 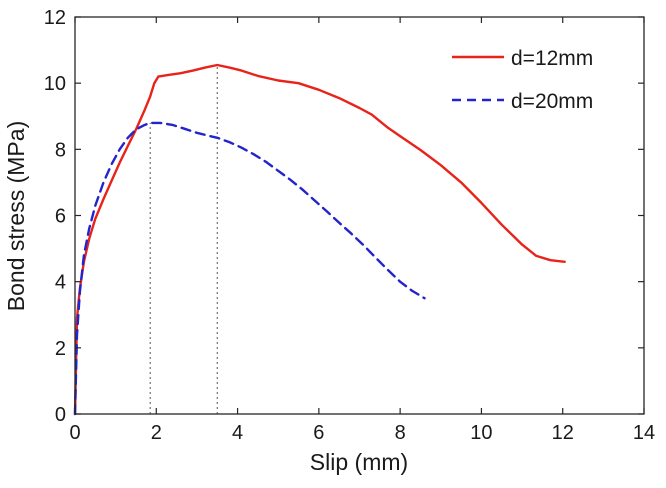 I want to click on y-axis-label: Bond stress (MPa), so click(x=16, y=216).